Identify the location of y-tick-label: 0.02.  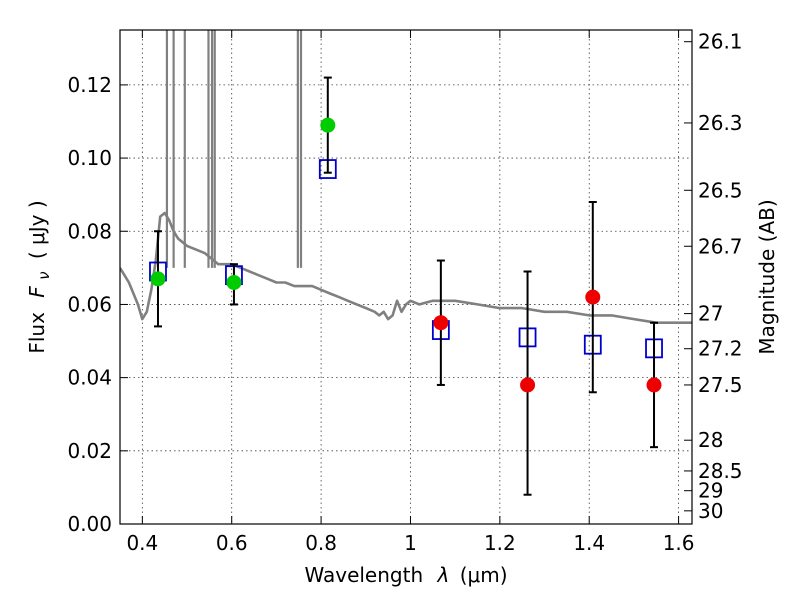
(89, 451).